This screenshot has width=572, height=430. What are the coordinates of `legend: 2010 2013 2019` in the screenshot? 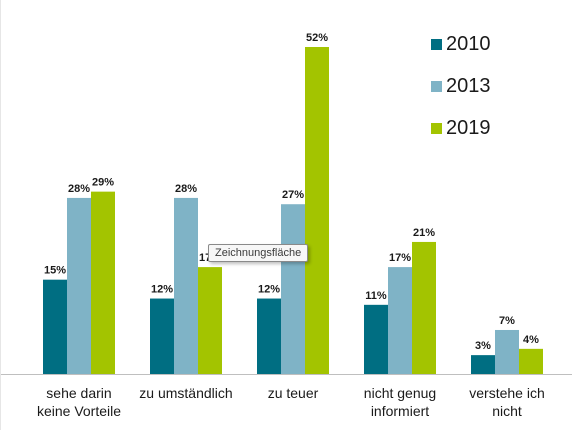 It's located at (461, 86).